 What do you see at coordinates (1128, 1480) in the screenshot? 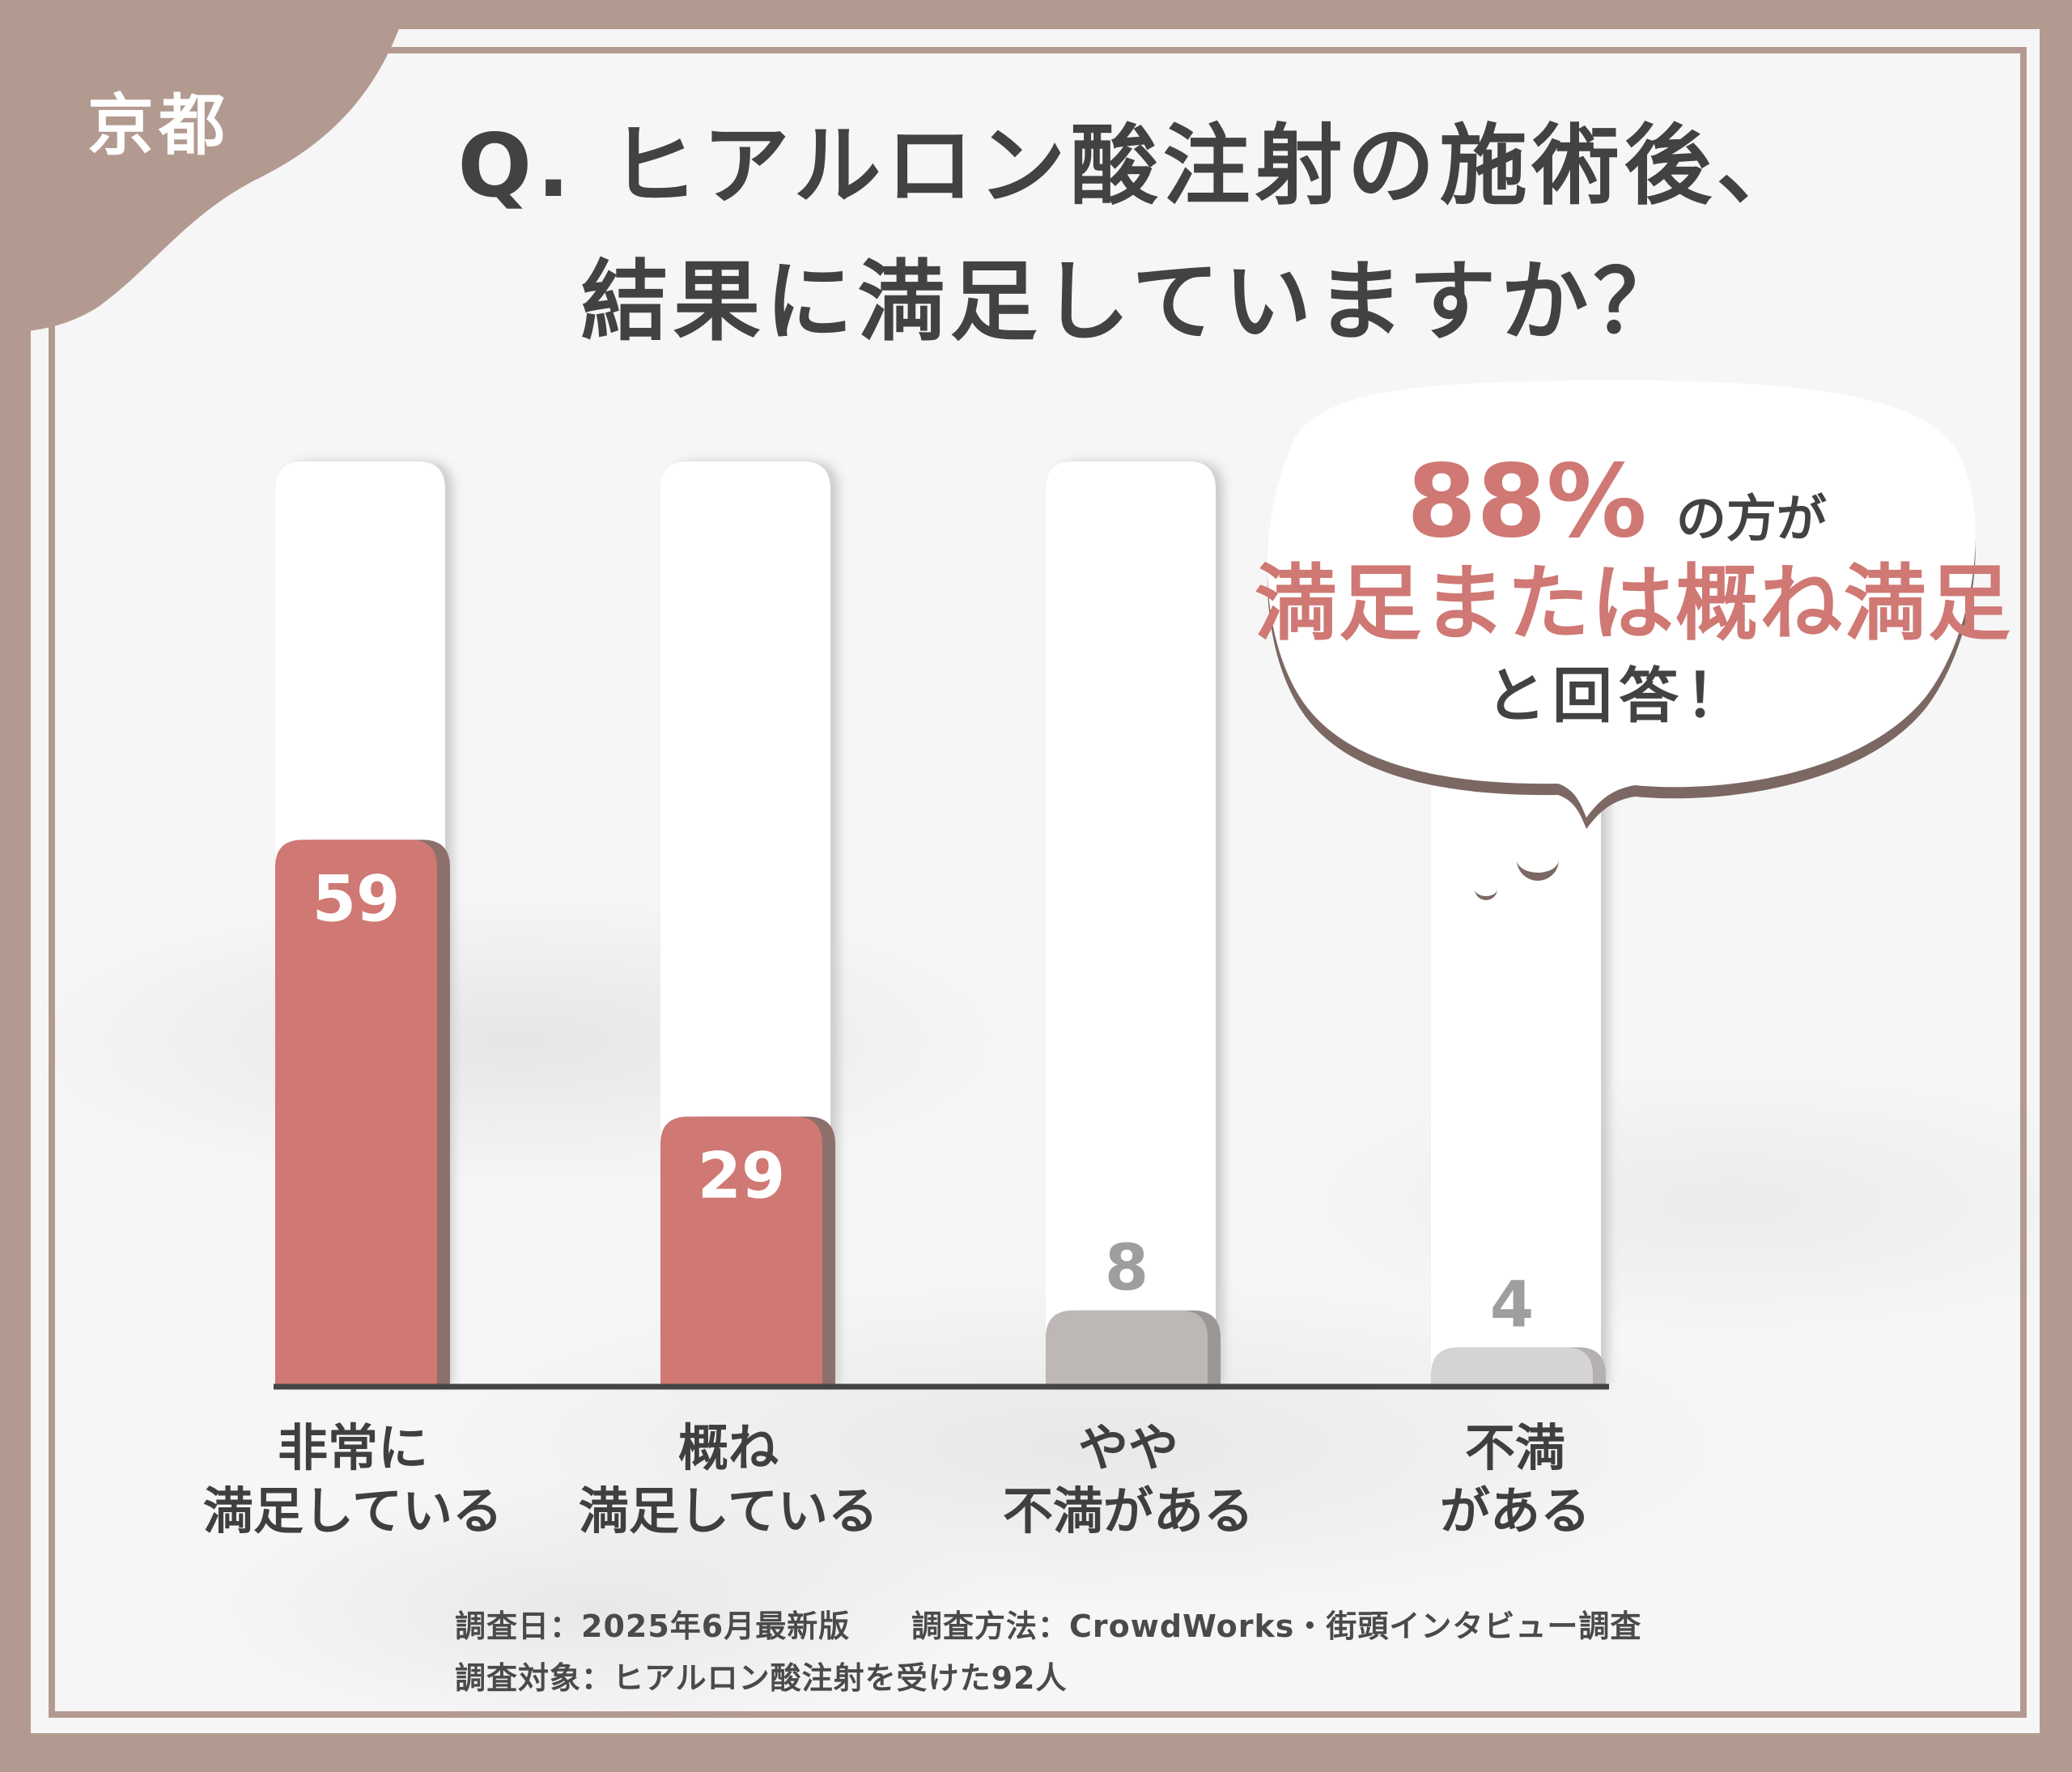
I see `x-tick-label-3: やや 不満がある` at bounding box center [1128, 1480].